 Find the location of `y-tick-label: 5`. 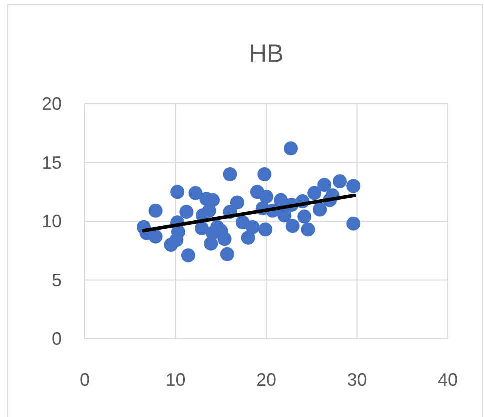

y-tick-label: 5 is located at coordinates (57, 280).